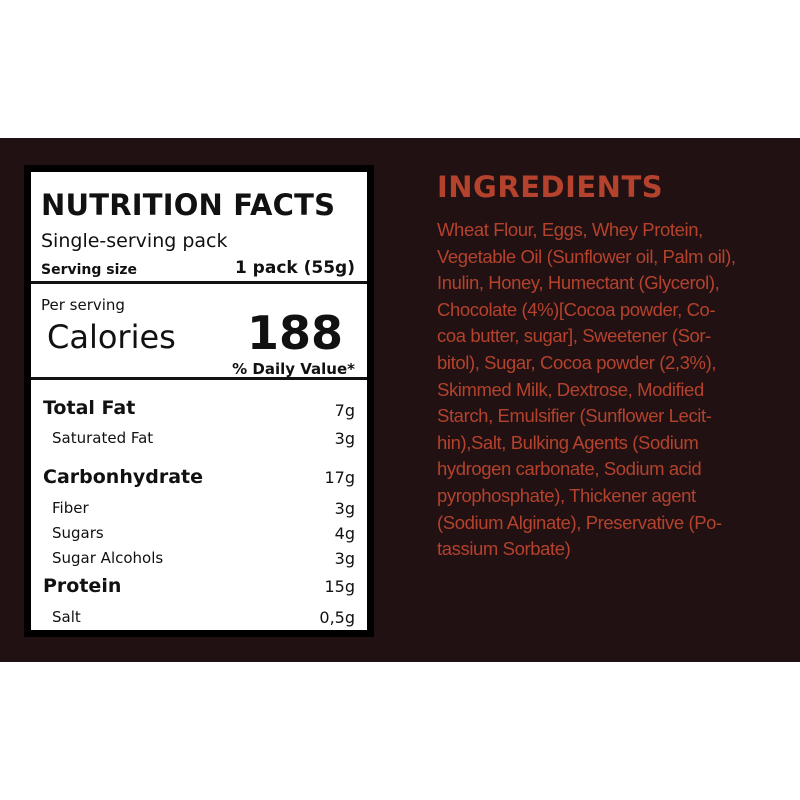 The image size is (800, 800). What do you see at coordinates (550, 187) in the screenshot?
I see `ingredients-title: INGREDIENTS` at bounding box center [550, 187].